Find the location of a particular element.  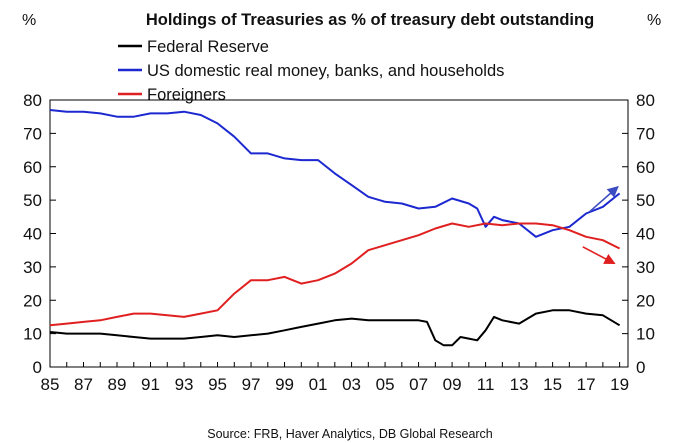

x-axis: 85 87 89 91 93 95 97 99 01 03 05 07 09 11 13 15 17 19 is located at coordinates (335, 378).